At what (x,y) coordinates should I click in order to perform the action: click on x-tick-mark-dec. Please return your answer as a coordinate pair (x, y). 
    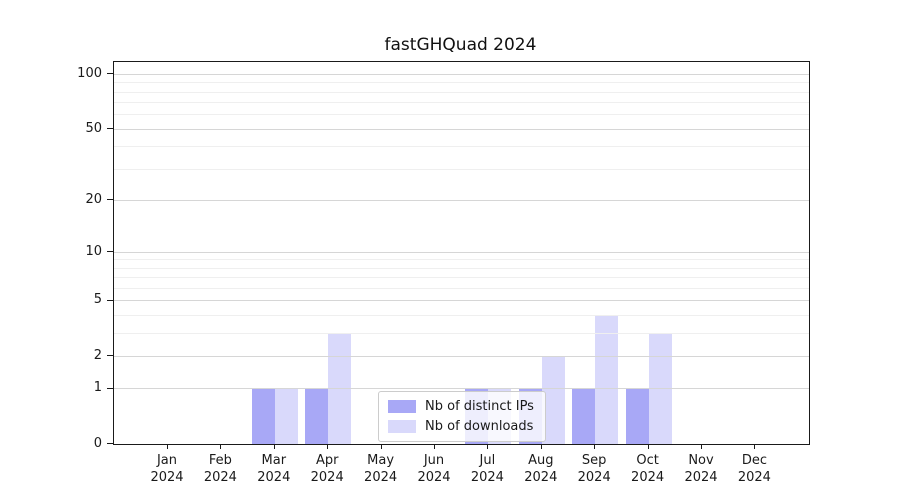
    Looking at the image, I should click on (755, 446).